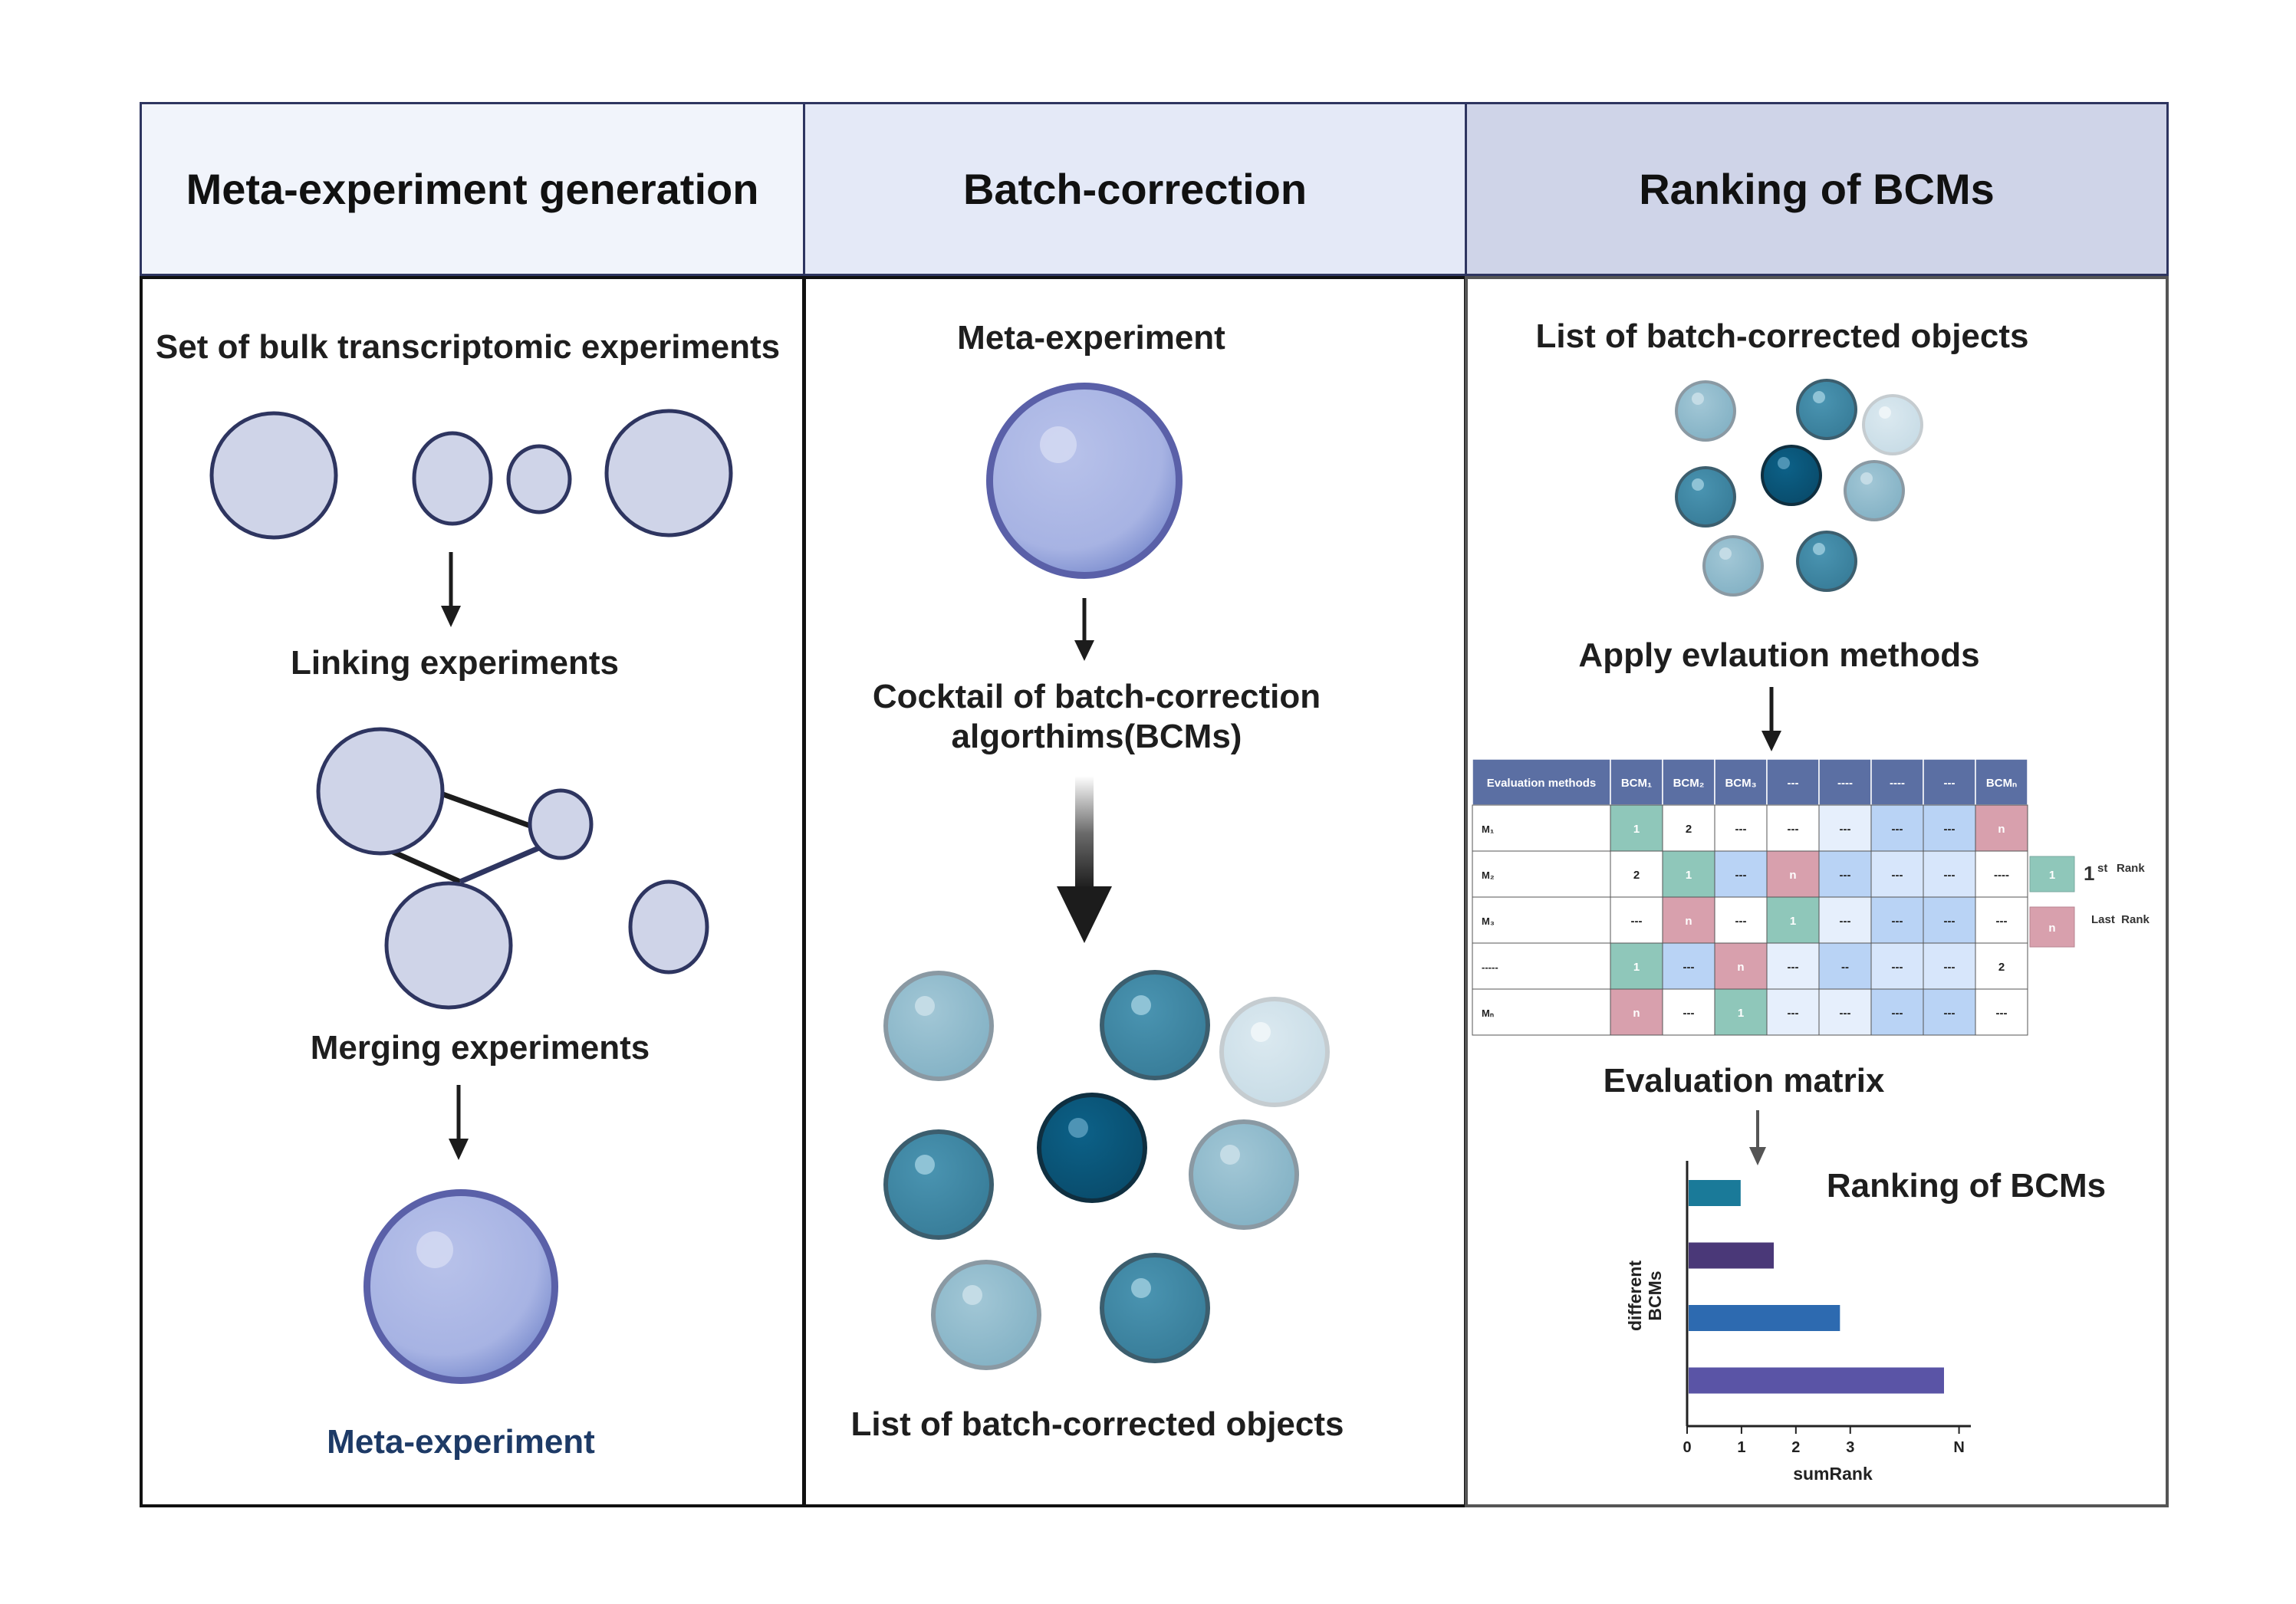 Image resolution: width=2296 pixels, height=1604 pixels. Describe the element at coordinates (2052, 875) in the screenshot. I see `legend-first-cell: 1` at that location.